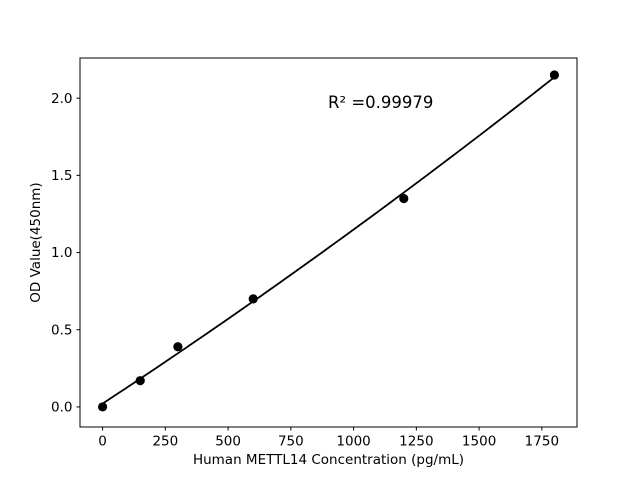  I want to click on x-tick-label: 1750, so click(542, 442).